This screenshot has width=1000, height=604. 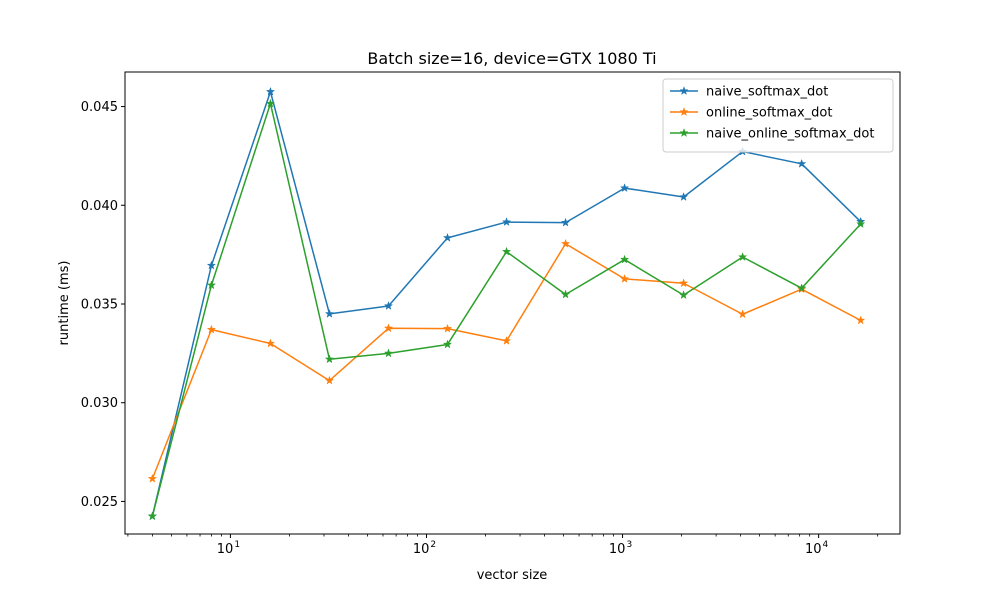 I want to click on legend-label: naive_softmax_dot, so click(x=767, y=92).